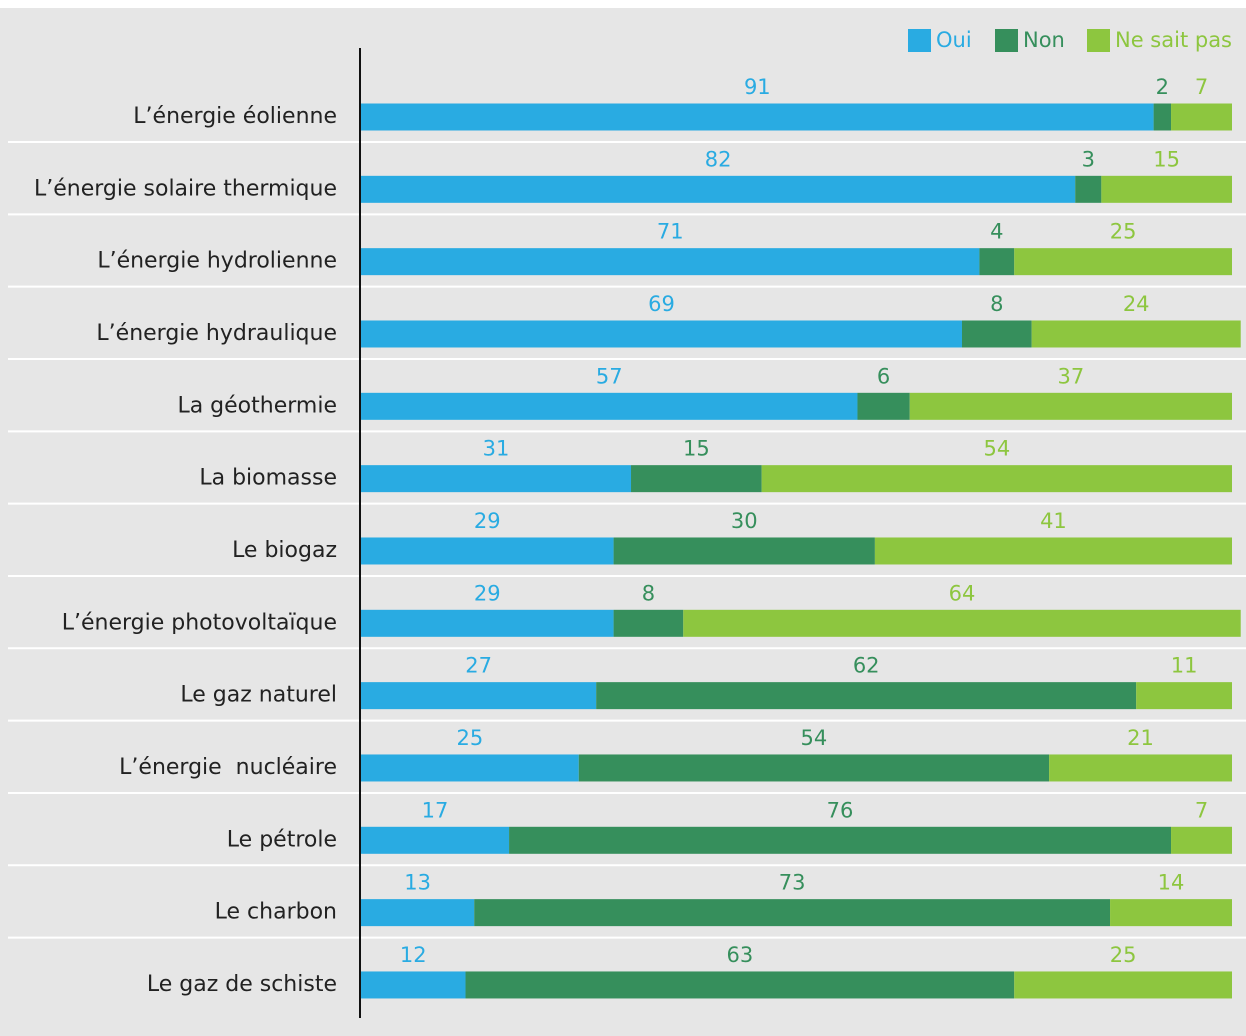  I want to click on category-label: L’énergie nucléaire, so click(228, 767).